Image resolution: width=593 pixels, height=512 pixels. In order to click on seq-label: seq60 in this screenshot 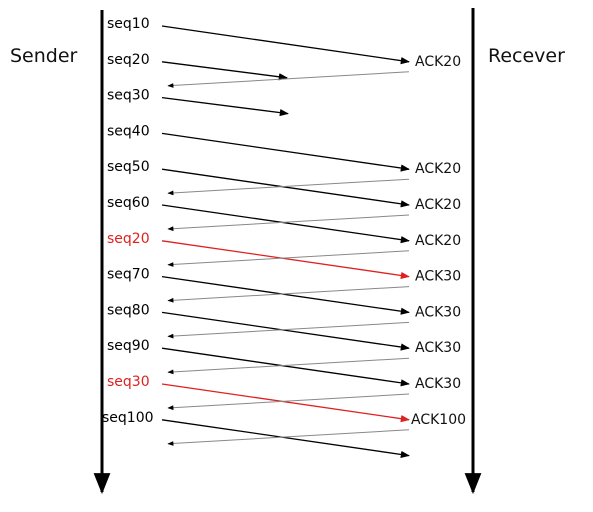, I will do `click(128, 203)`.